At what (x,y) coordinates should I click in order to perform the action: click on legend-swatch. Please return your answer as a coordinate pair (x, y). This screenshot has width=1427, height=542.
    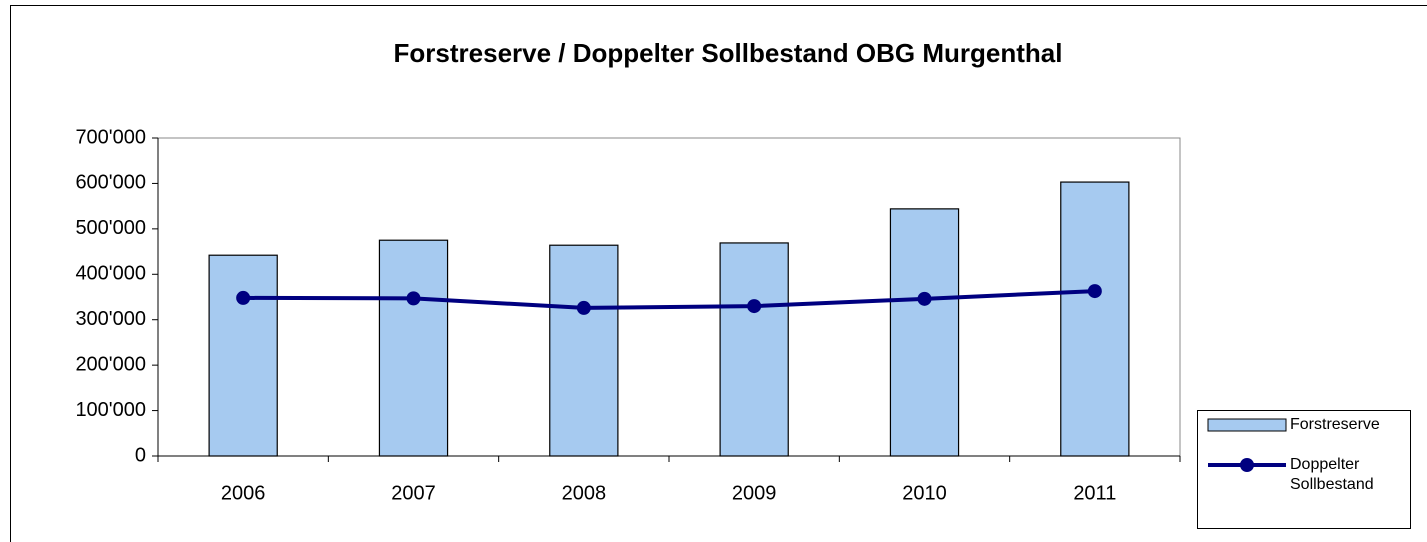
    Looking at the image, I should click on (1247, 425).